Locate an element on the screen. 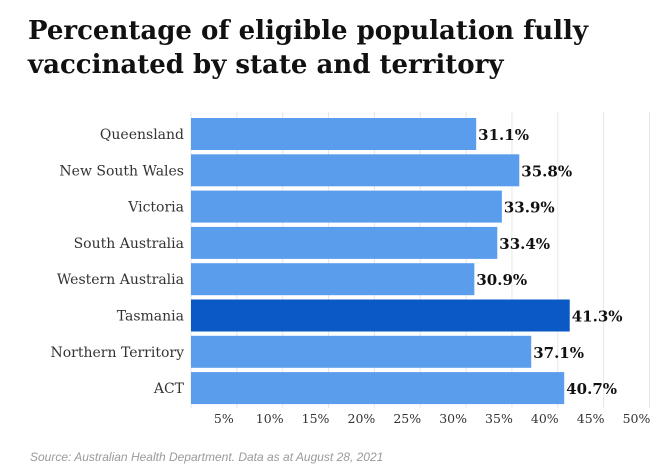 The image size is (666, 469). x-tick-label: 30% is located at coordinates (453, 418).